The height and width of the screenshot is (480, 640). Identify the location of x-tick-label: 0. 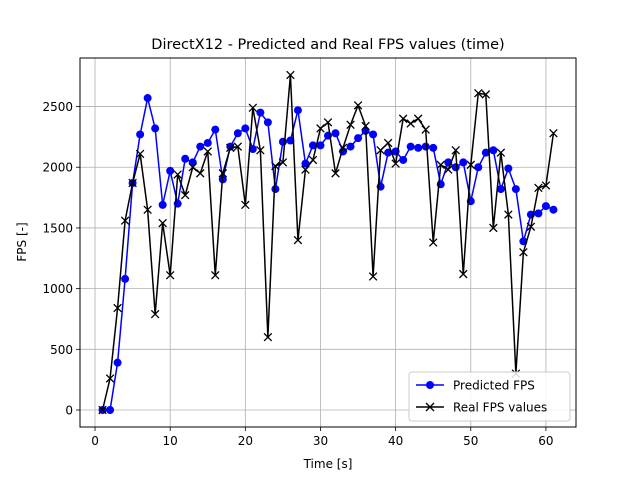
(95, 441).